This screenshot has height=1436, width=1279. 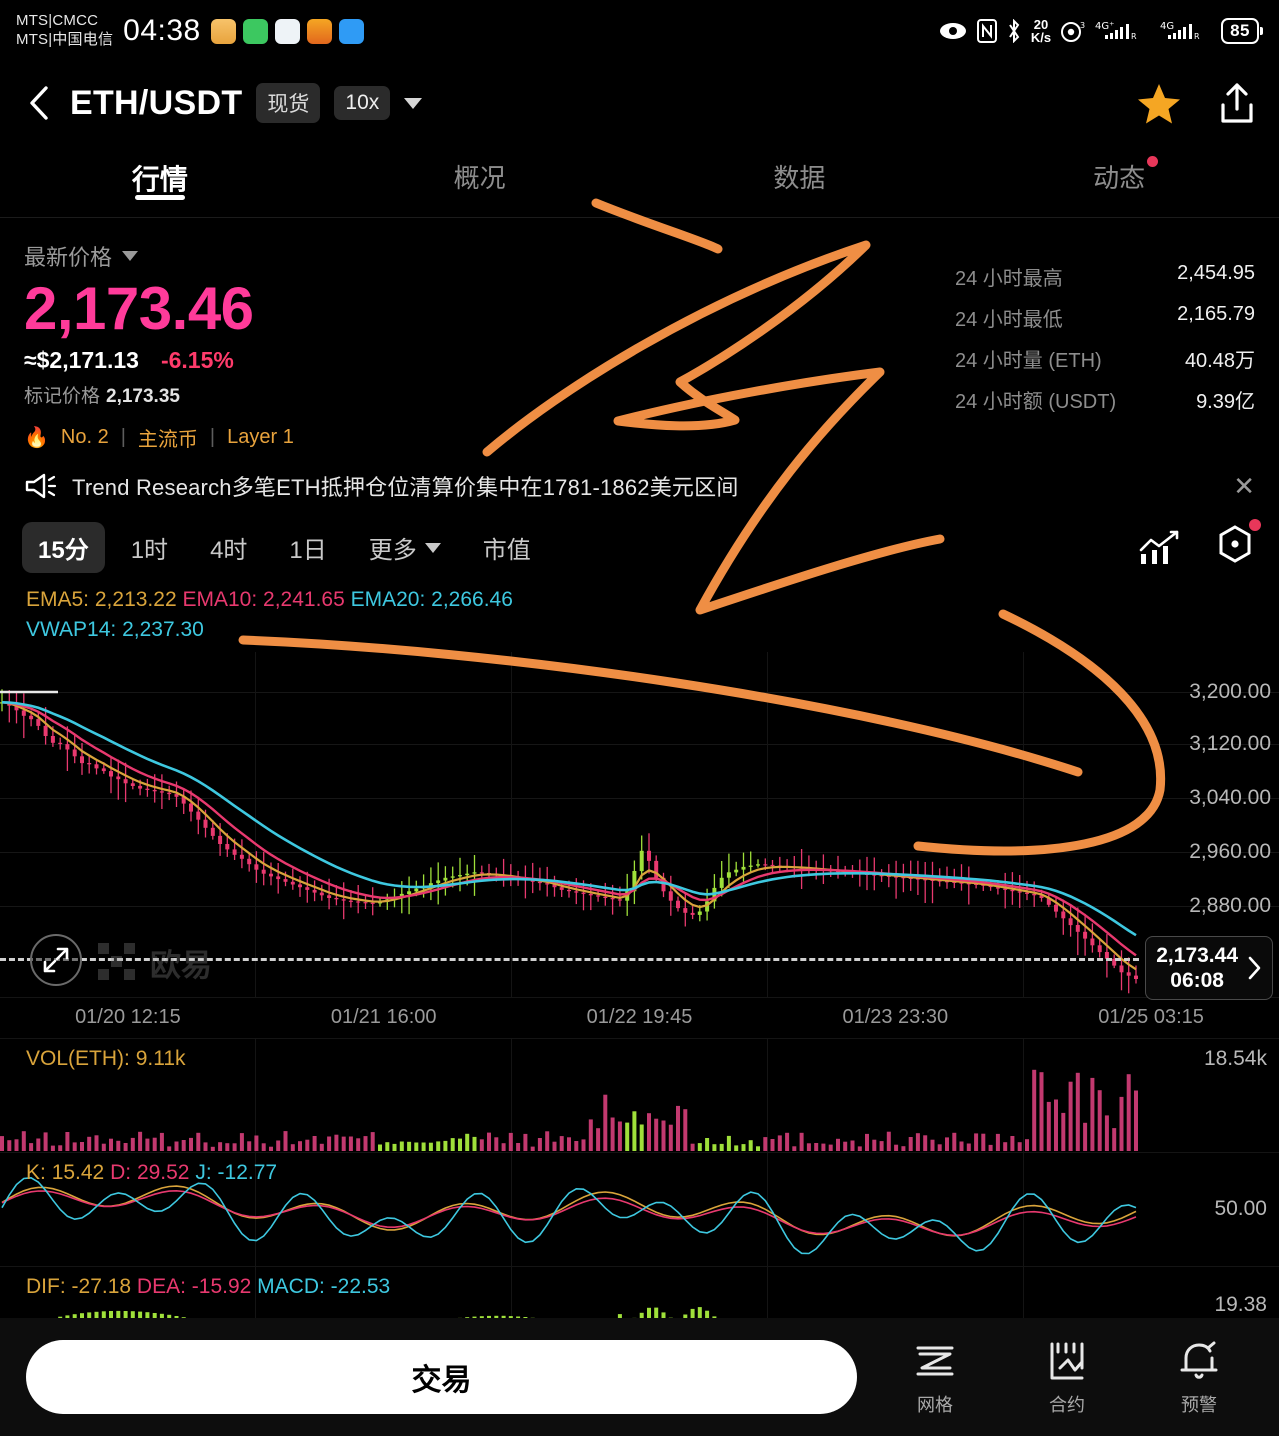 What do you see at coordinates (1041, 31) in the screenshot?
I see `data-rate-indicator: 20 K/s` at bounding box center [1041, 31].